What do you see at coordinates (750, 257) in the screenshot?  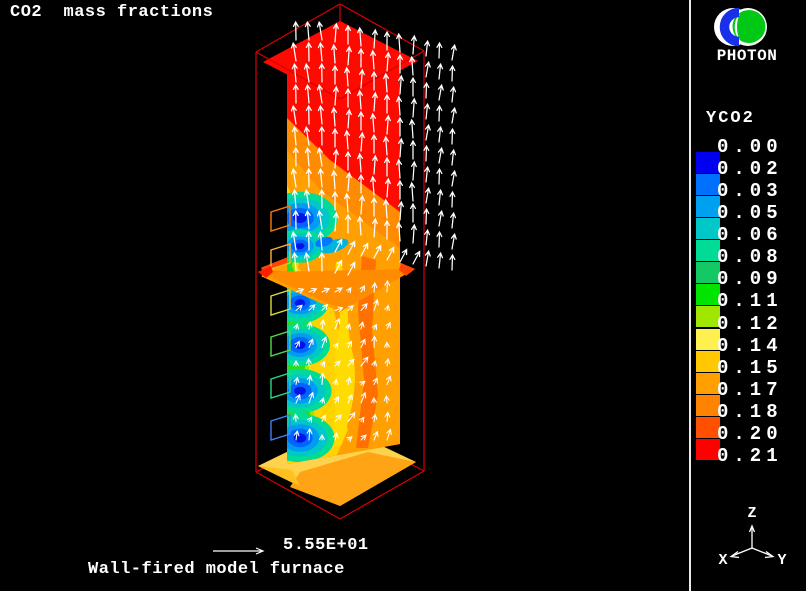 I see `colorbar-tick-label: 0.08` at bounding box center [750, 257].